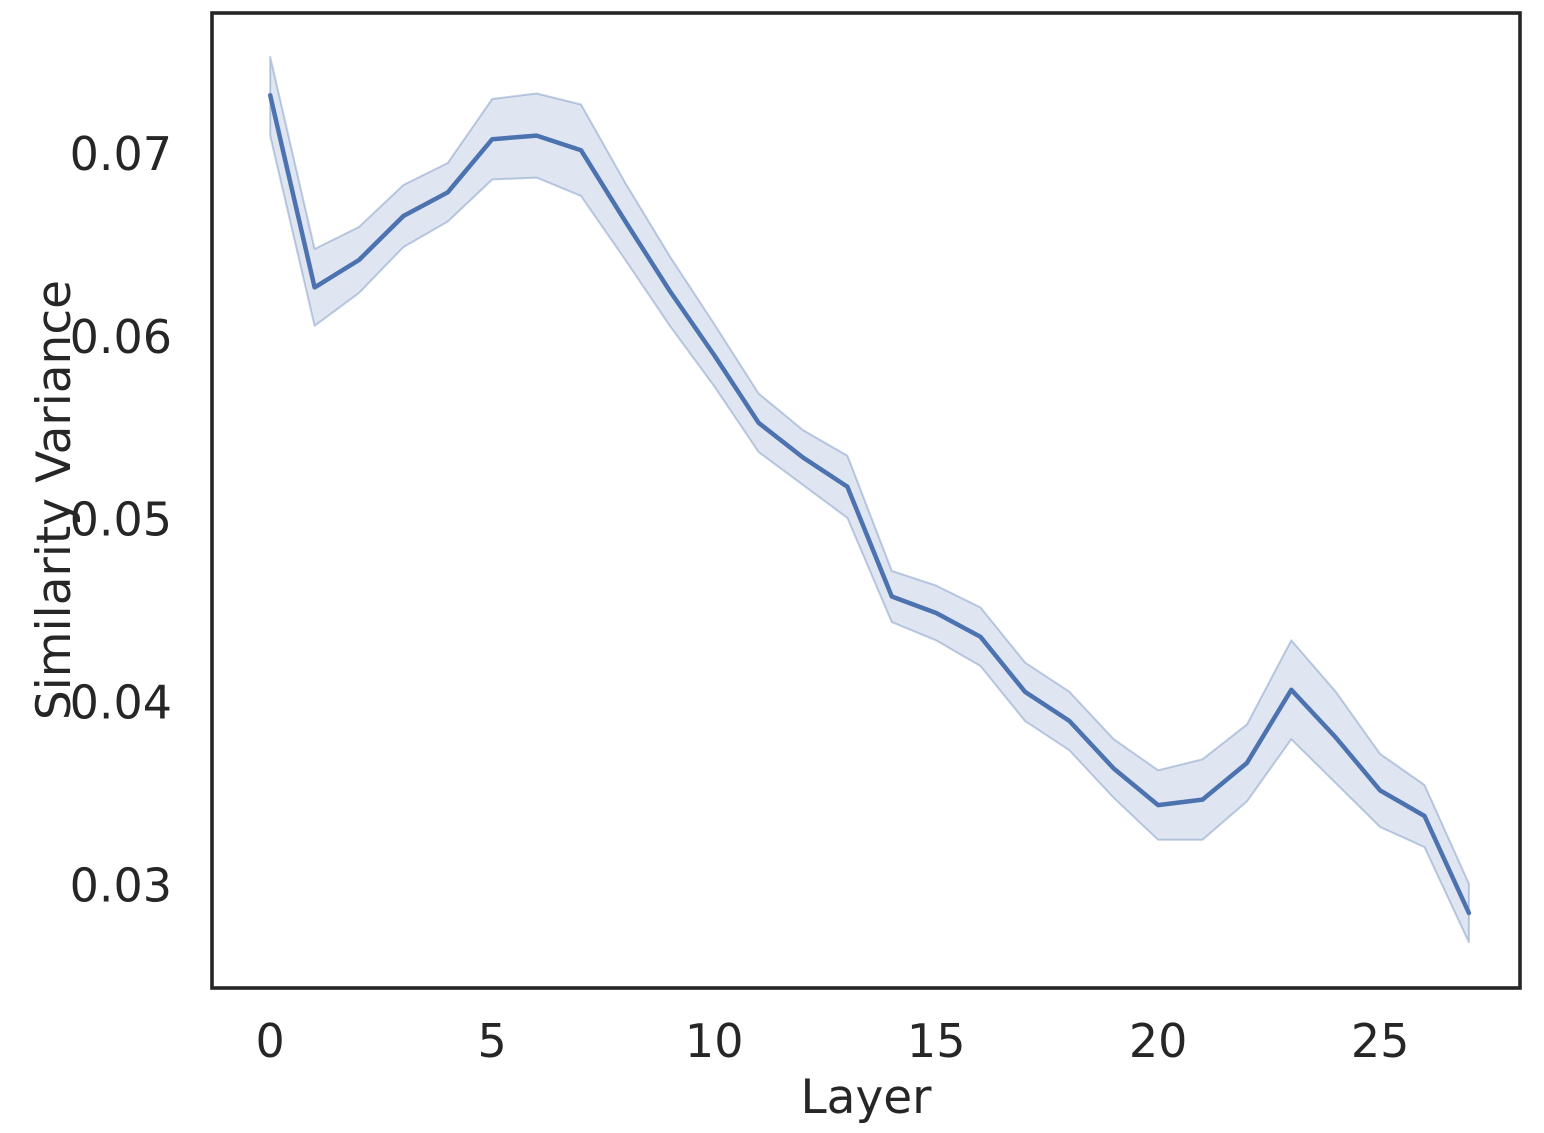  Describe the element at coordinates (121, 337) in the screenshot. I see `y-tick-label: 0.06` at that location.